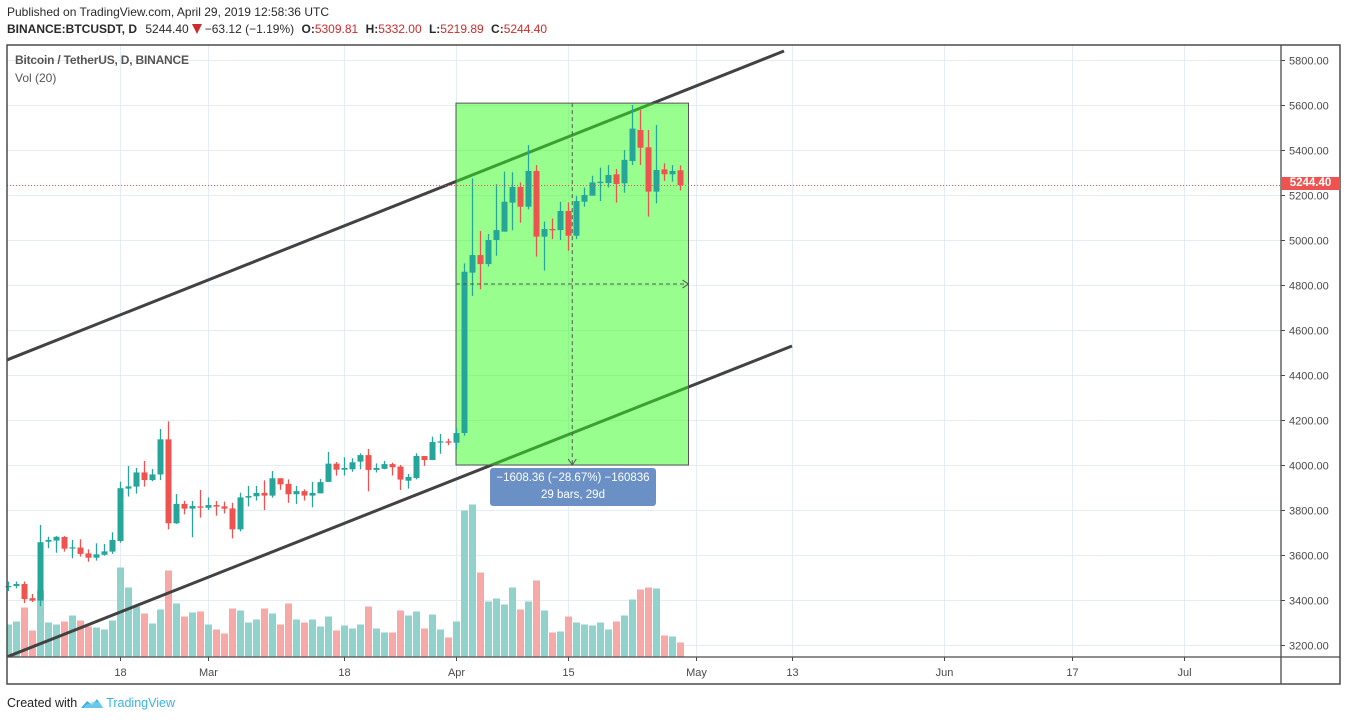 Image resolution: width=1348 pixels, height=721 pixels. What do you see at coordinates (573, 478) in the screenshot?
I see `measurement-price-change: −1608.36 (−28.67%) −160836` at bounding box center [573, 478].